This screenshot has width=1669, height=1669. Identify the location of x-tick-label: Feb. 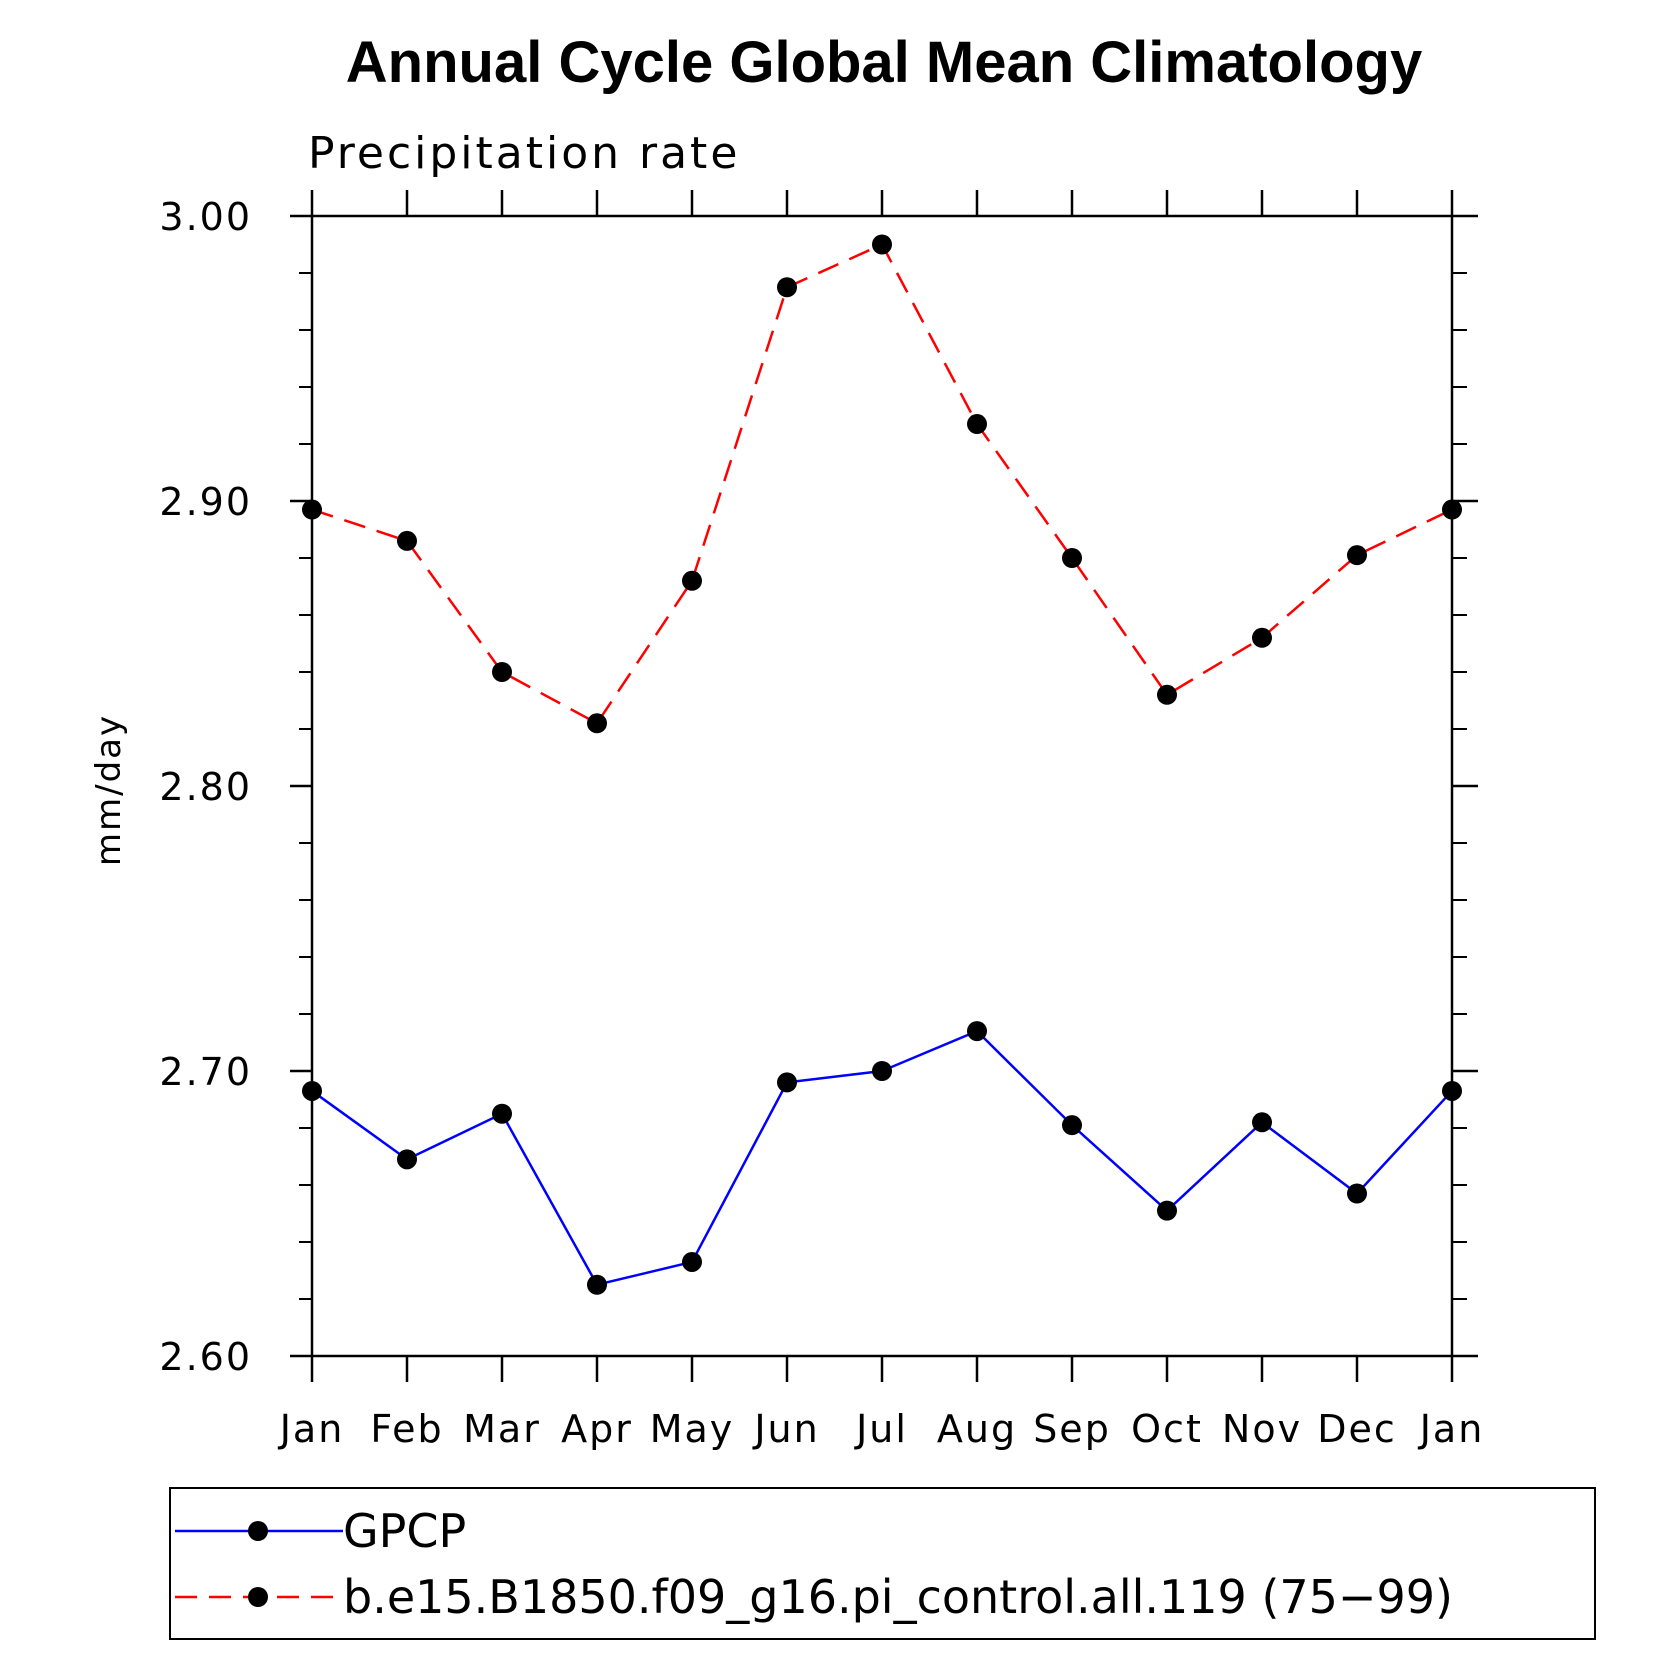
(406, 1429).